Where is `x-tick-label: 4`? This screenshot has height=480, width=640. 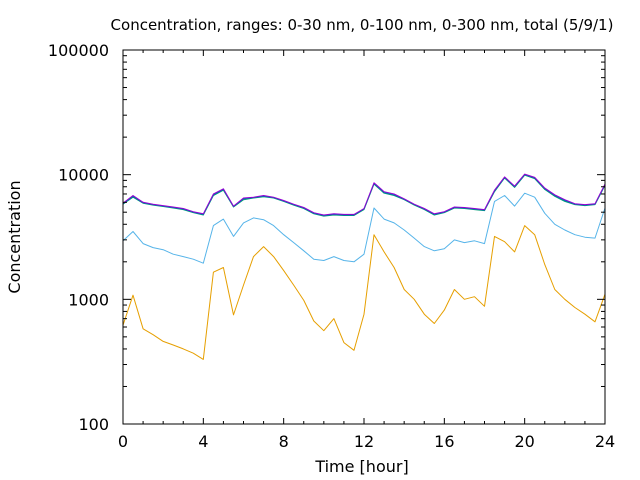
x-tick-label: 4 is located at coordinates (203, 441).